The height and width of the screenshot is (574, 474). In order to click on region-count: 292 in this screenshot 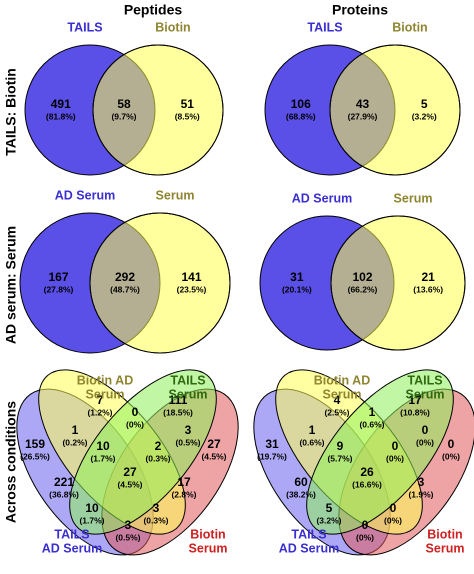, I will do `click(125, 277)`.